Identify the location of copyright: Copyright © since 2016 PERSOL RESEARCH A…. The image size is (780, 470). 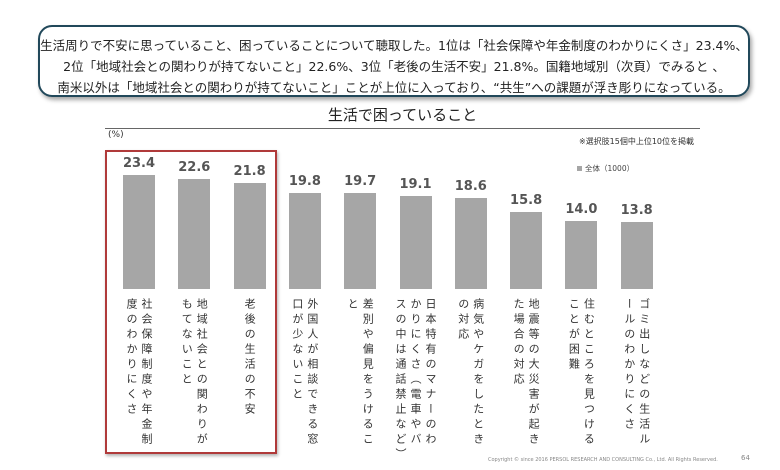
(603, 460).